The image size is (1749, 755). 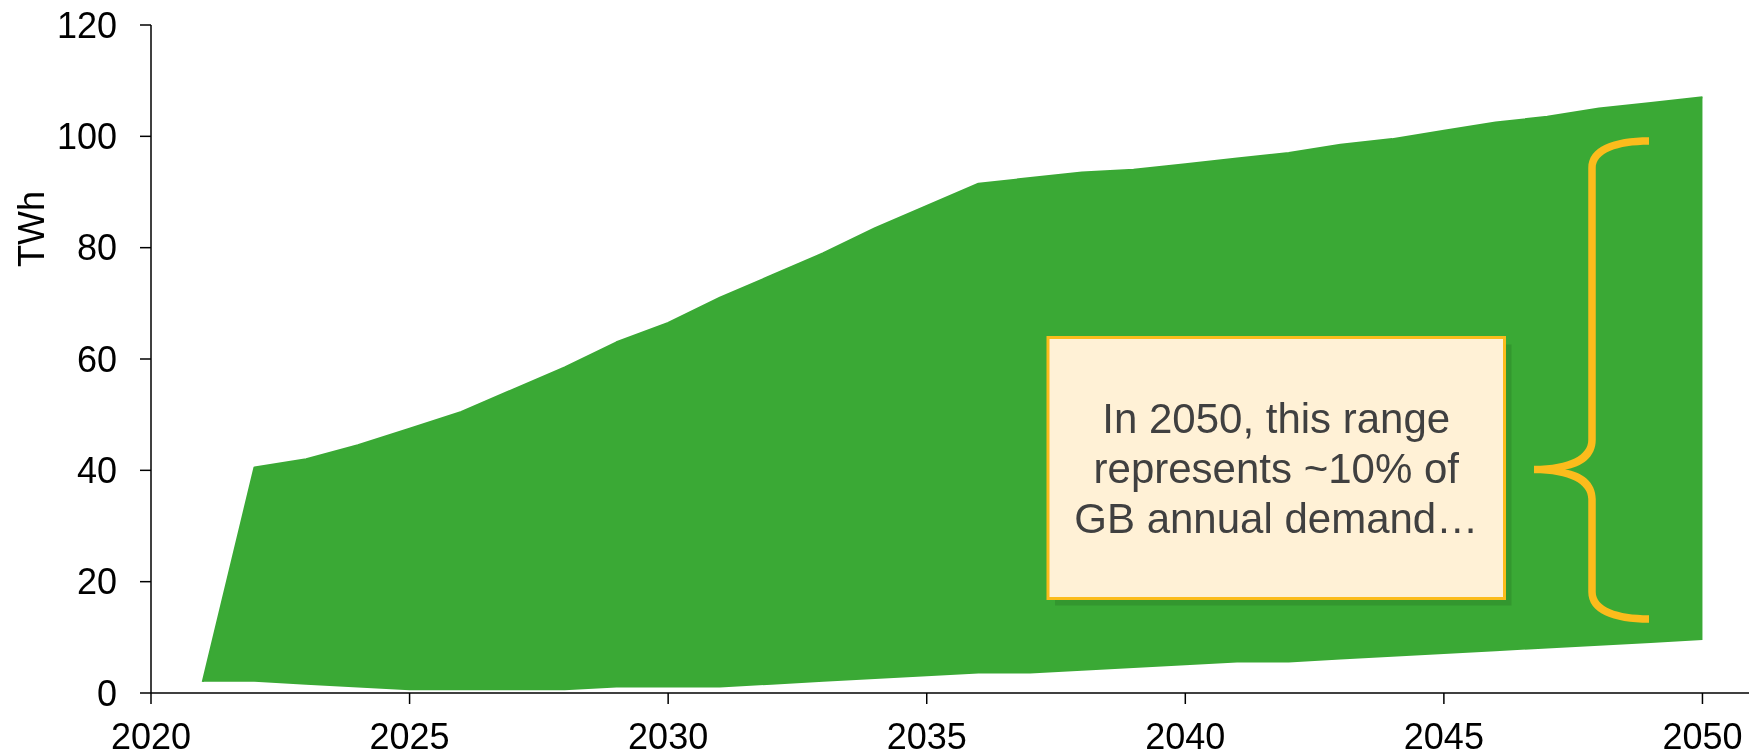 I want to click on x-tick-label: 2035, so click(x=926, y=735).